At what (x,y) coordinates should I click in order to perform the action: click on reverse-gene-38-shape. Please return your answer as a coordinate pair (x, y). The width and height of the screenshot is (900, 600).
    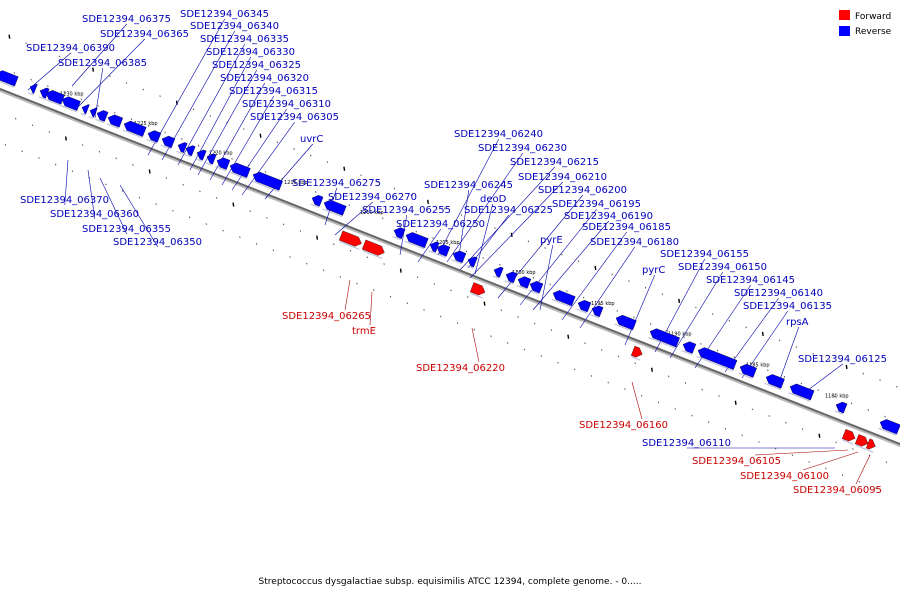
    Looking at the image, I should click on (748, 370).